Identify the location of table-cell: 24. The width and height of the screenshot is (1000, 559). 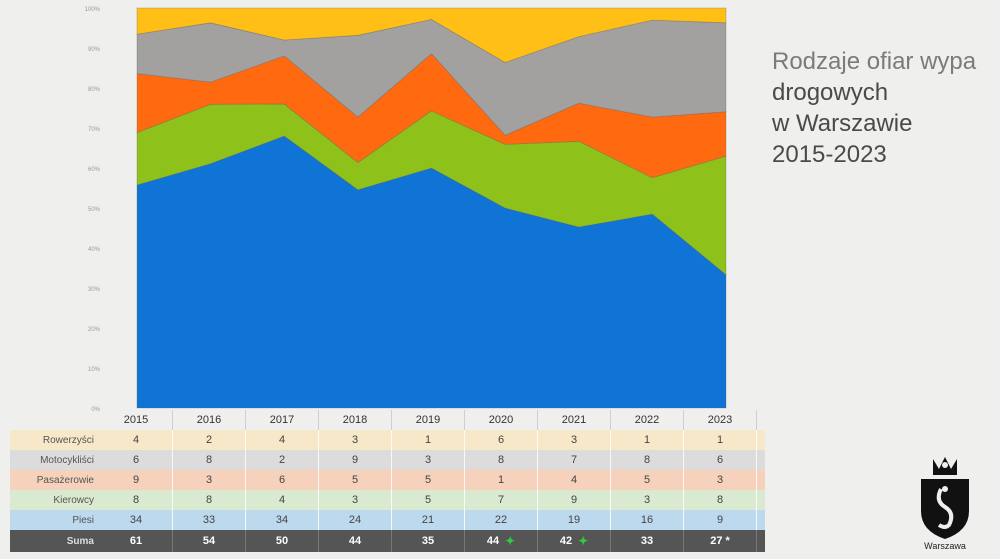
(355, 520).